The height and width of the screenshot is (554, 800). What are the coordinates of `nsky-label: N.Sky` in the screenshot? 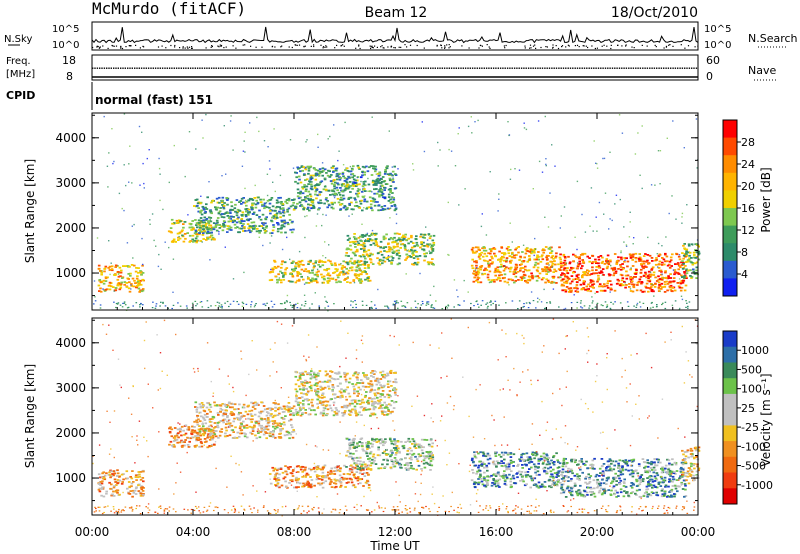 It's located at (18, 39).